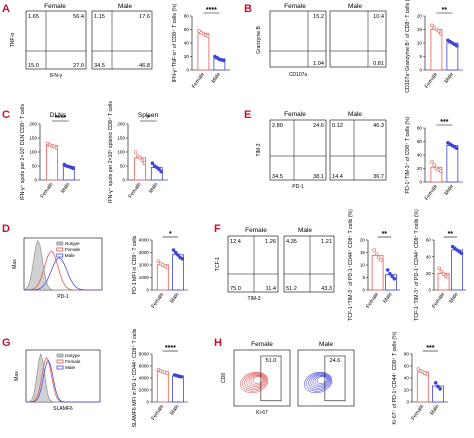  What do you see at coordinates (420, 70) in the screenshot?
I see `b-scatter-y-tick-label: 0` at bounding box center [420, 70].